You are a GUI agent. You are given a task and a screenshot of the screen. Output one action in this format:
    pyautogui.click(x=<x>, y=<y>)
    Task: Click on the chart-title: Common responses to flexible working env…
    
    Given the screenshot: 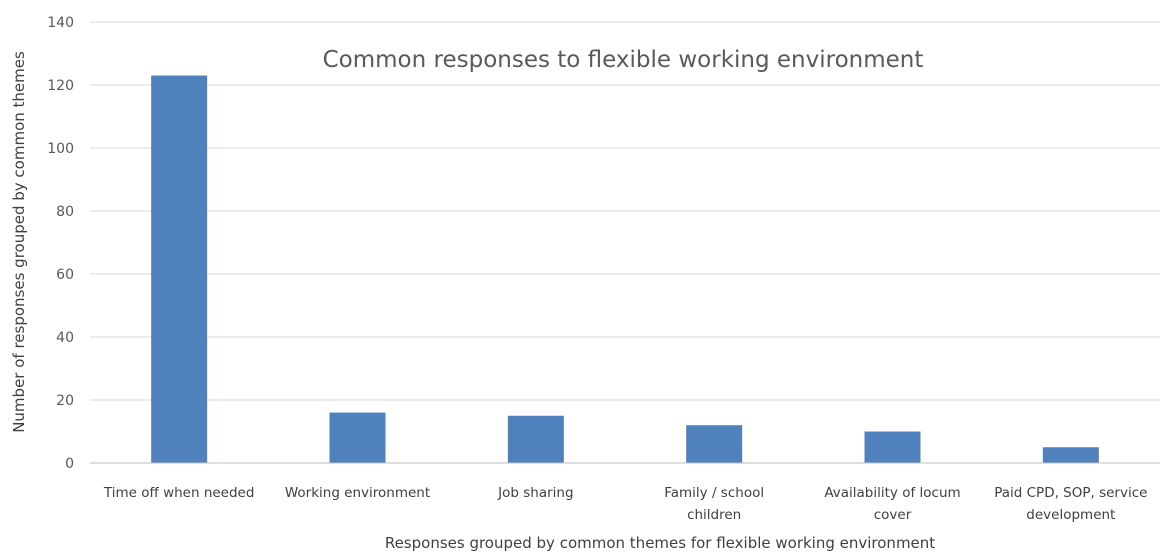 What is the action you would take?
    pyautogui.click(x=623, y=60)
    